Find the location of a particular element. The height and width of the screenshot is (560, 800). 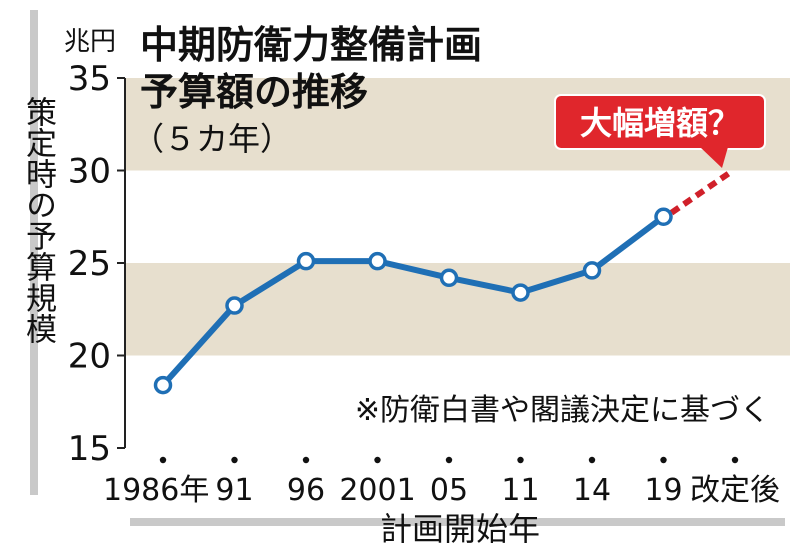

y-tick-label-30: 30 is located at coordinates (89, 172).